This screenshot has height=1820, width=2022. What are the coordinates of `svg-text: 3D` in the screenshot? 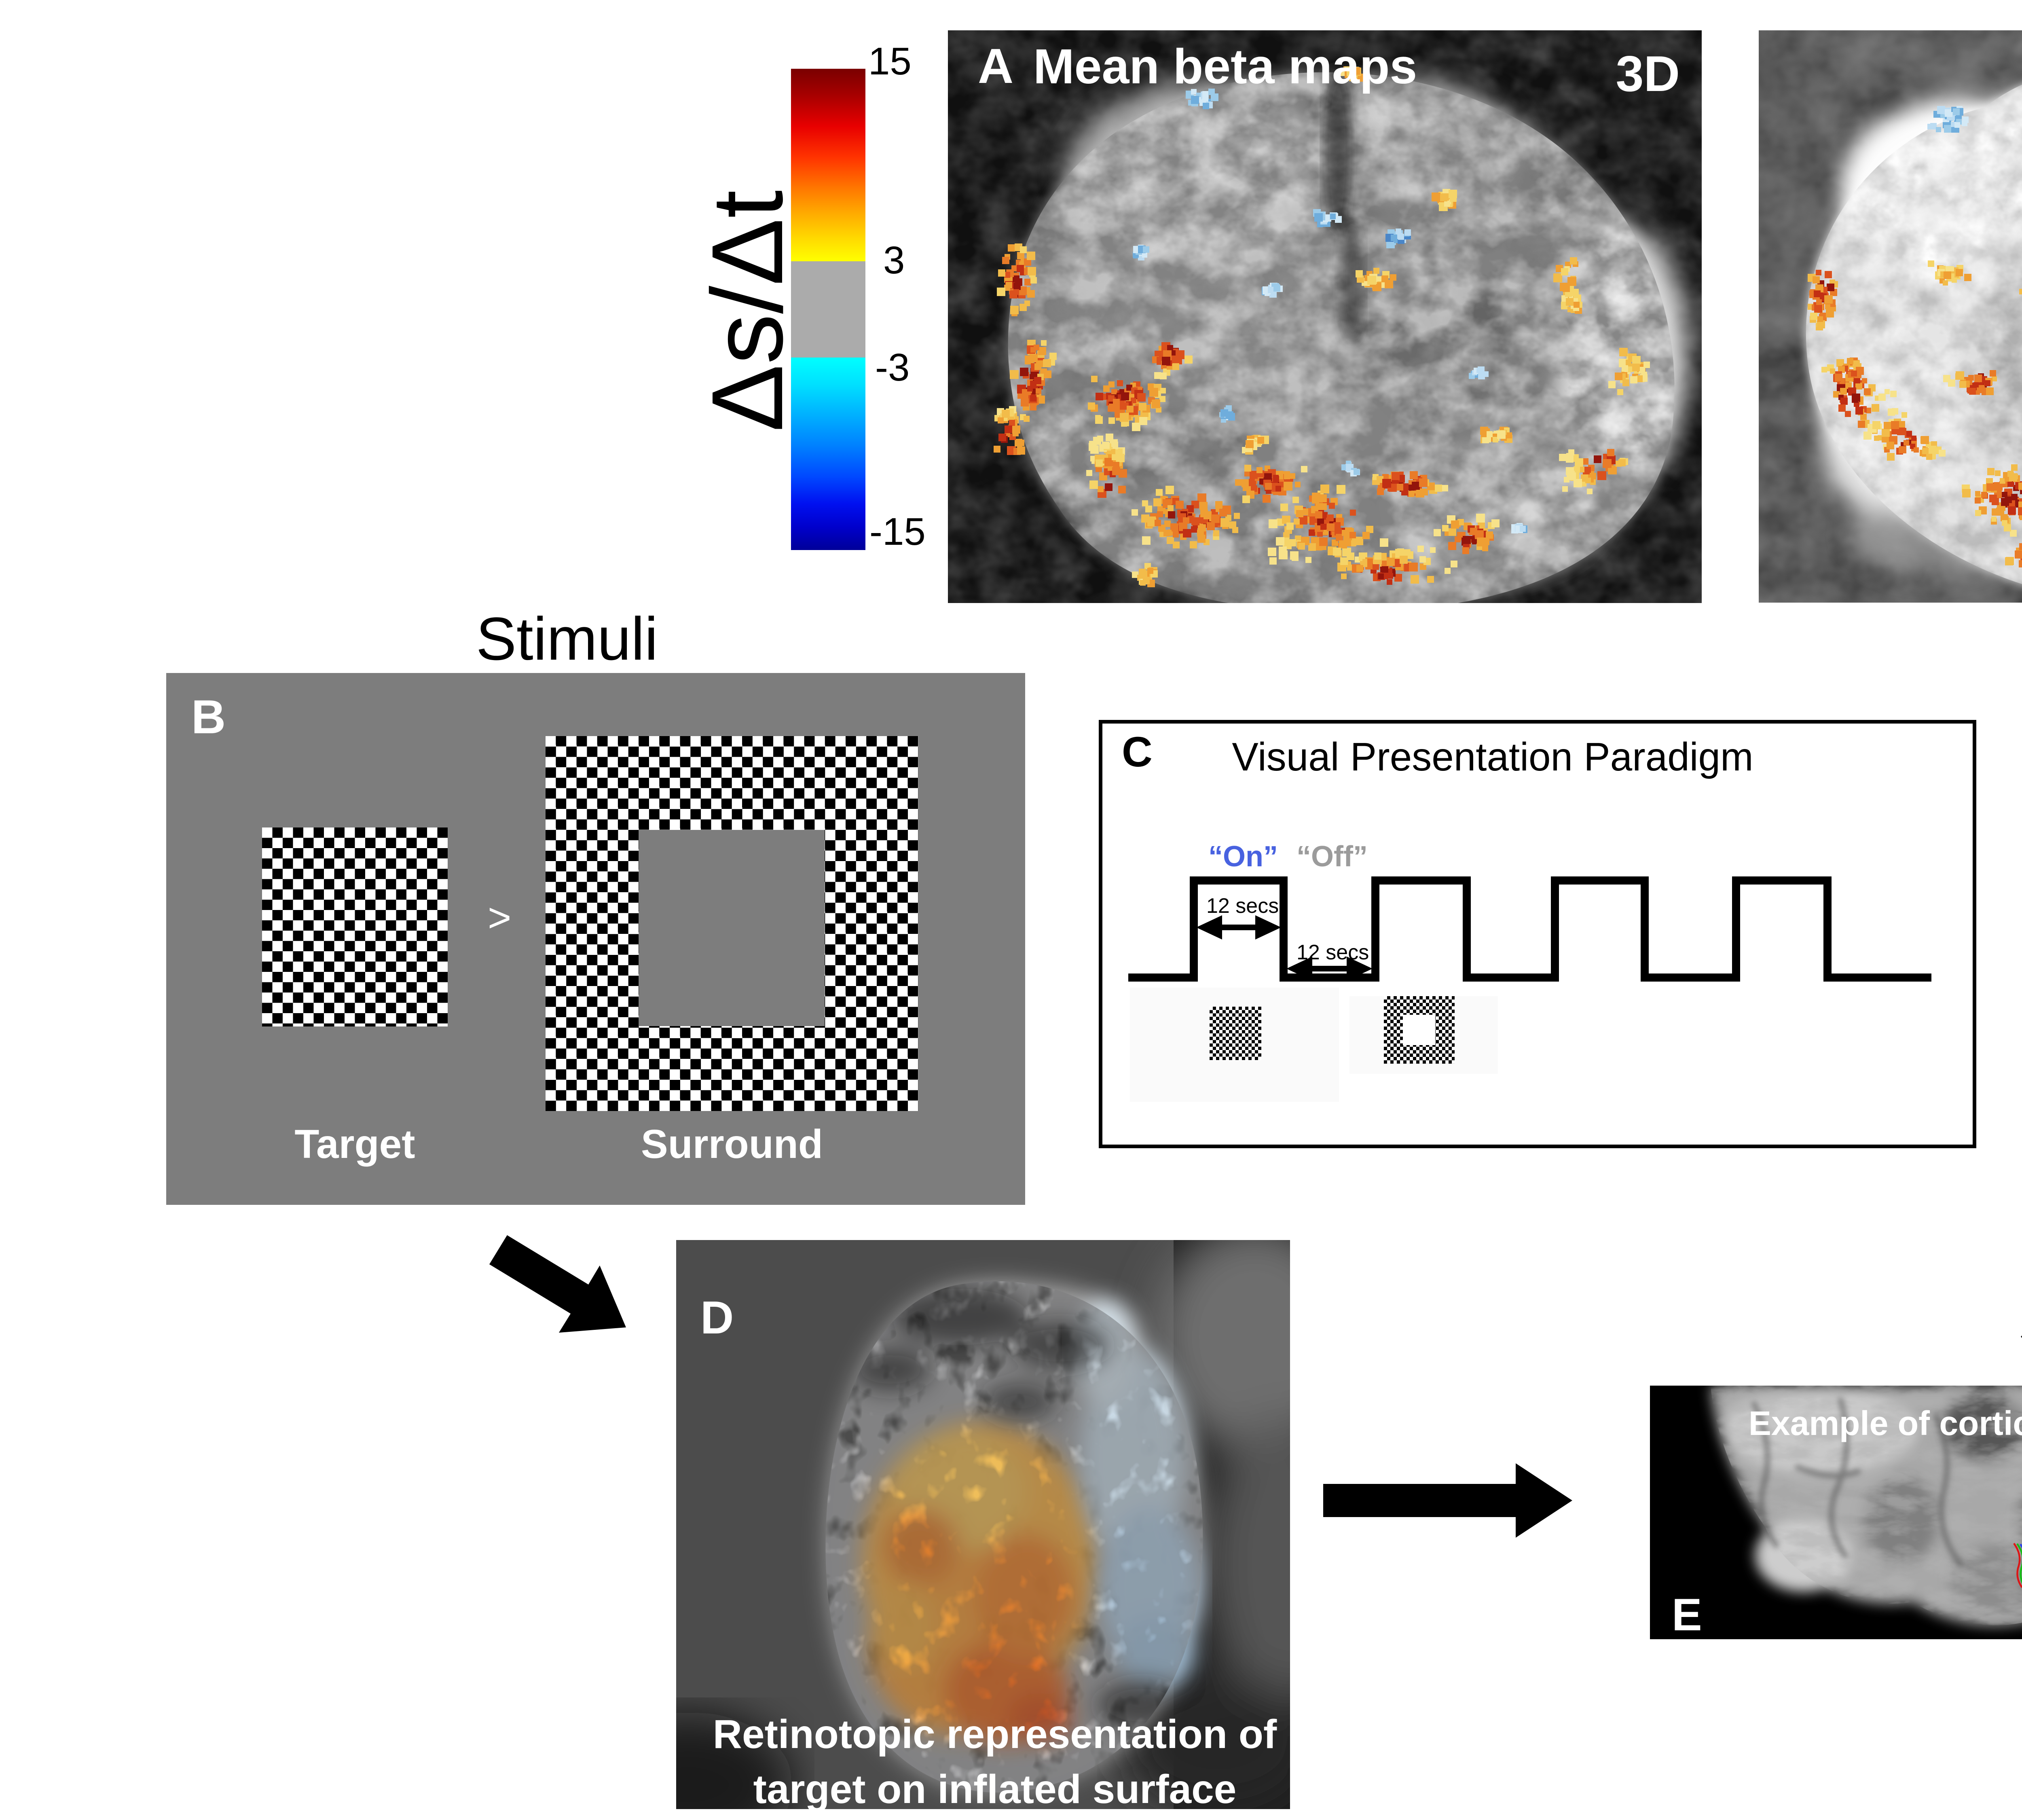 It's located at (1648, 74).